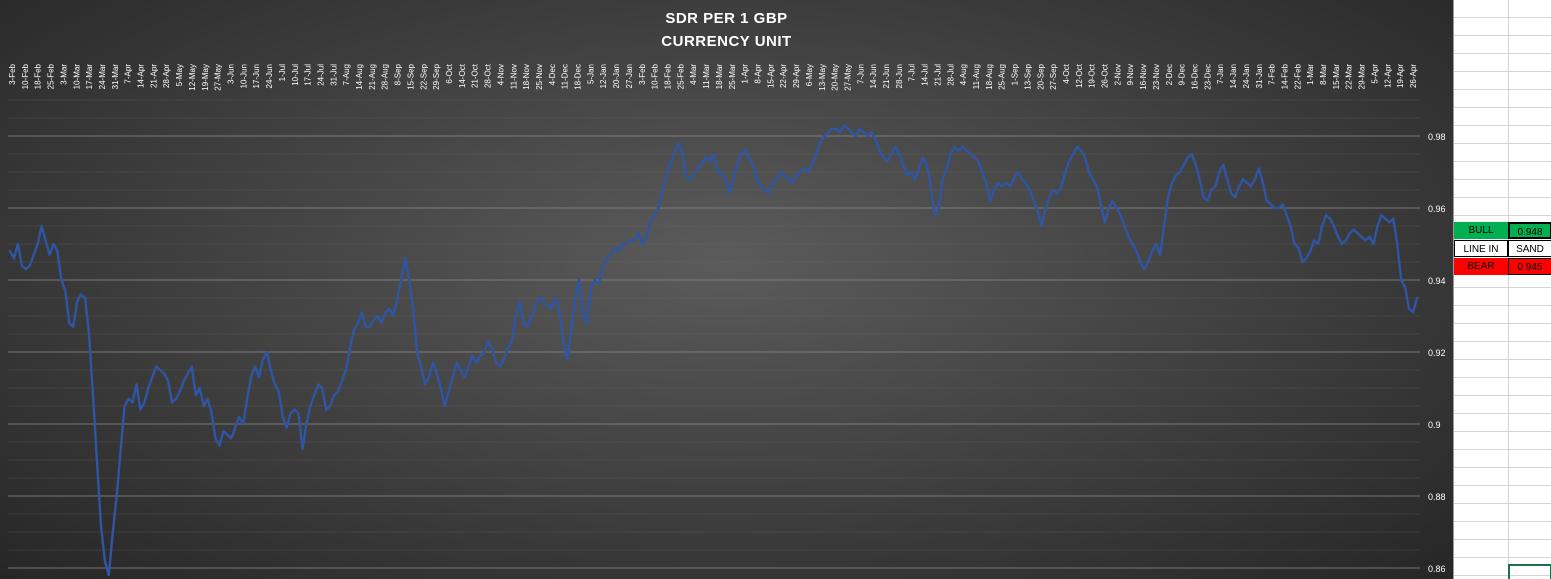 The width and height of the screenshot is (1551, 579). I want to click on y-tick-label: 0.98, so click(1437, 137).